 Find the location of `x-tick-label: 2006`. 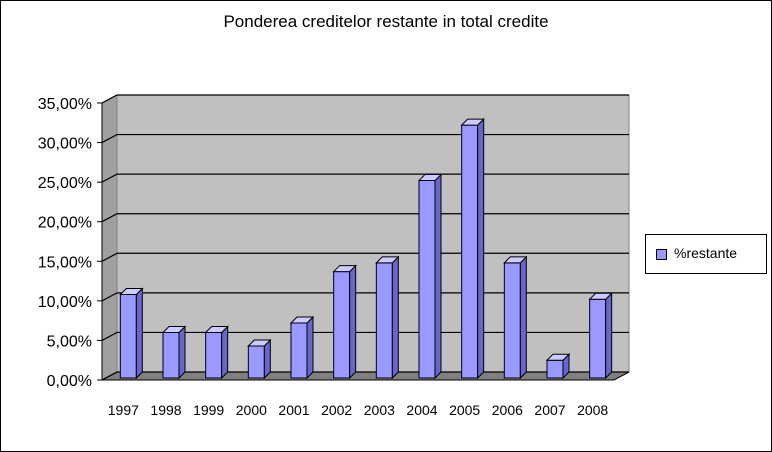

x-tick-label: 2006 is located at coordinates (507, 410).